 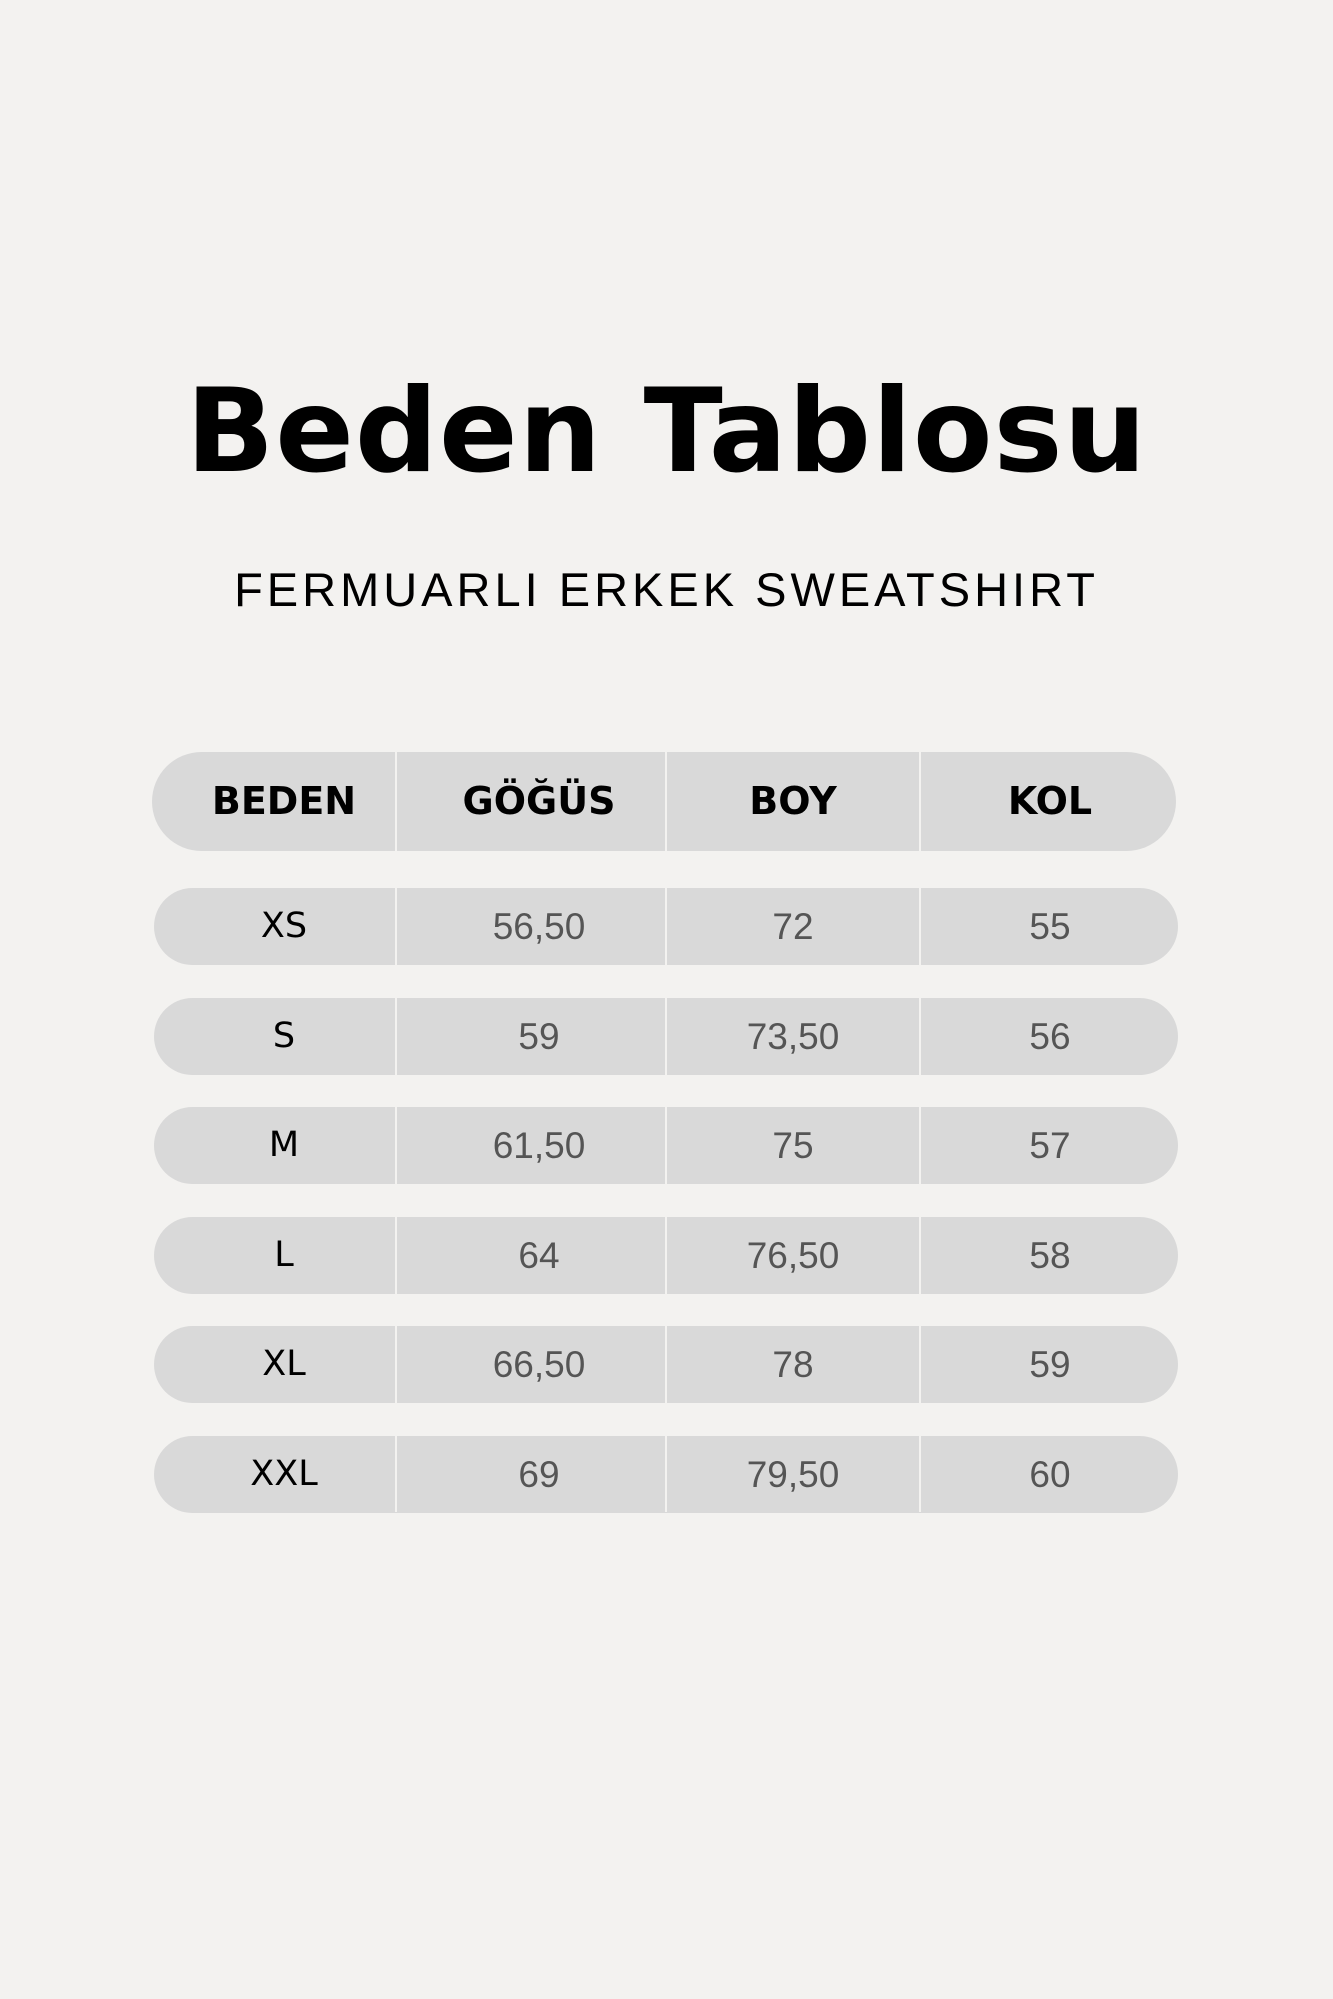 I want to click on measure-cell: 56, so click(x=1050, y=1036).